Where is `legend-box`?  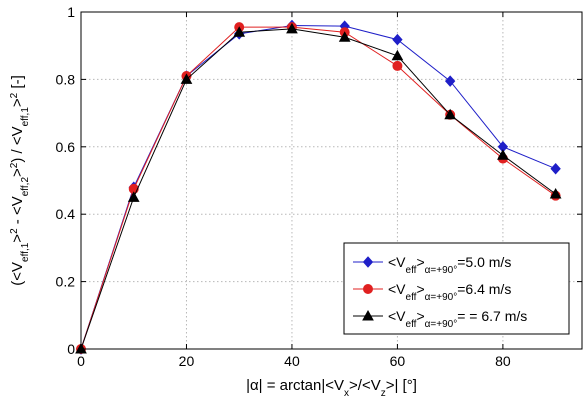 legend-box is located at coordinates (456, 288).